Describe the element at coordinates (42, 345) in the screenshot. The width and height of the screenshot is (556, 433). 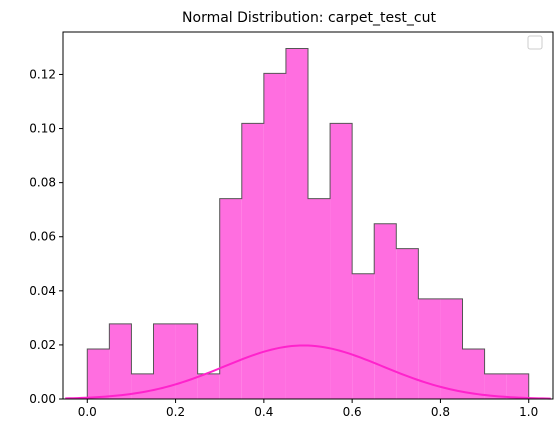
I see `y-tick-label: 0.02` at that location.